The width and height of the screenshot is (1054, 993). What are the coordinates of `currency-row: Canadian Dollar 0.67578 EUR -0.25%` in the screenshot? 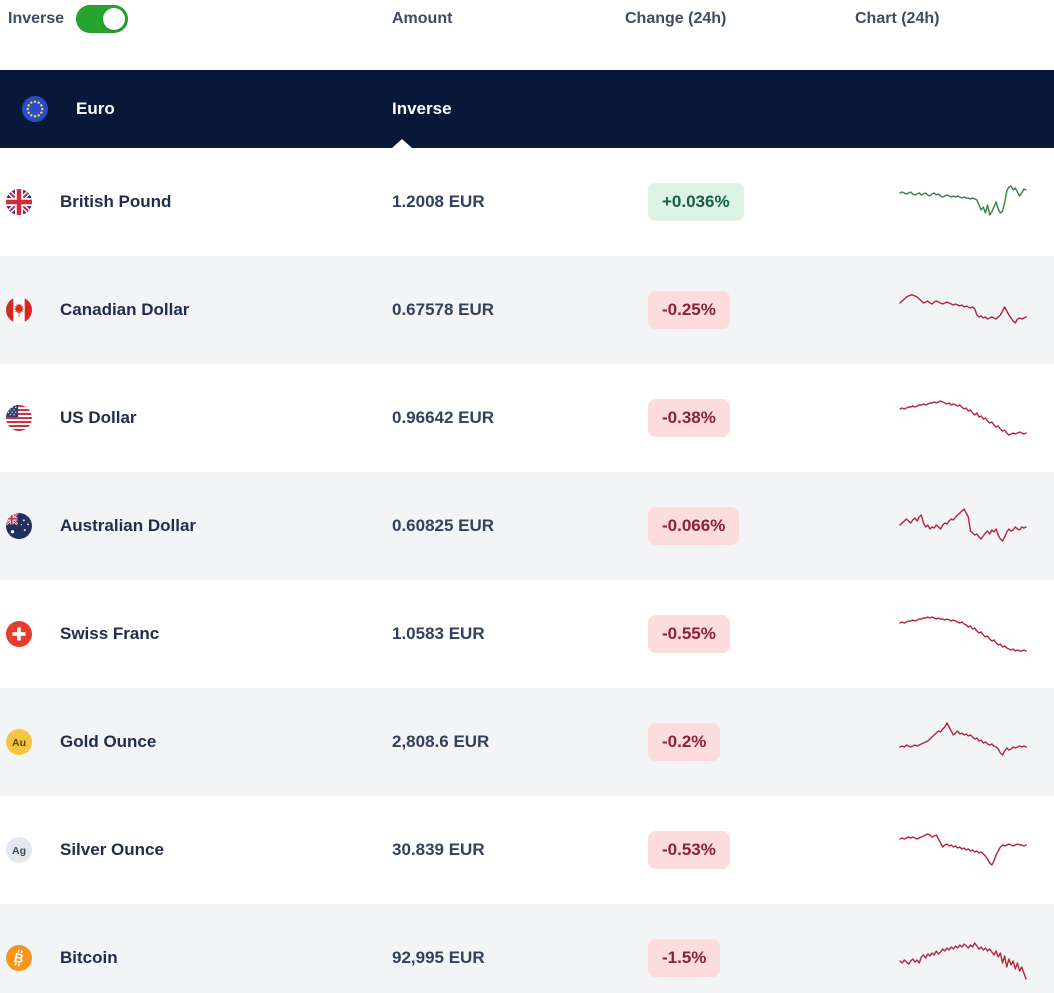 It's located at (527, 310).